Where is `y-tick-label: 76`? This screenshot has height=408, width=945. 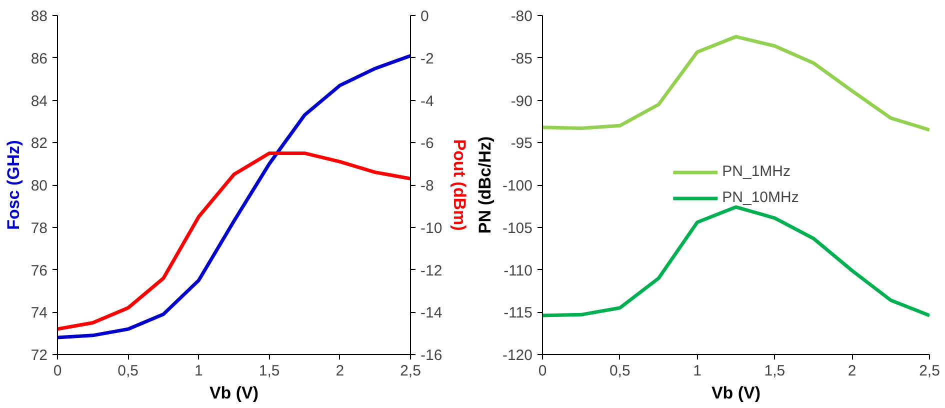
y-tick-label: 76 is located at coordinates (39, 271).